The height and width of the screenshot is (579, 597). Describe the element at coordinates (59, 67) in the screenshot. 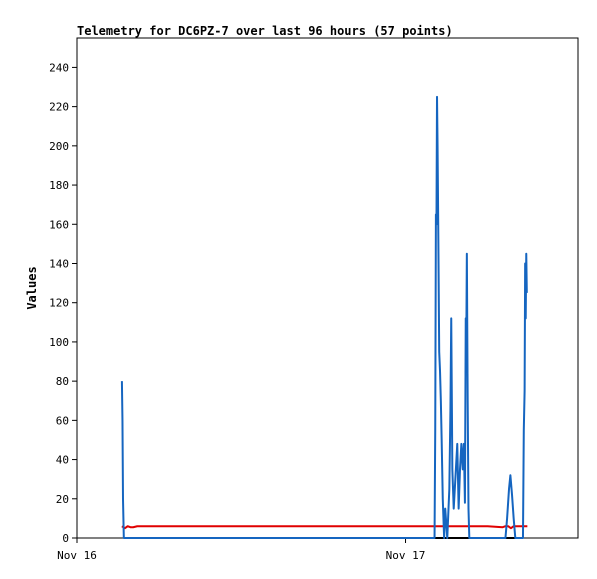

I see `y-tick-label: 240` at that location.